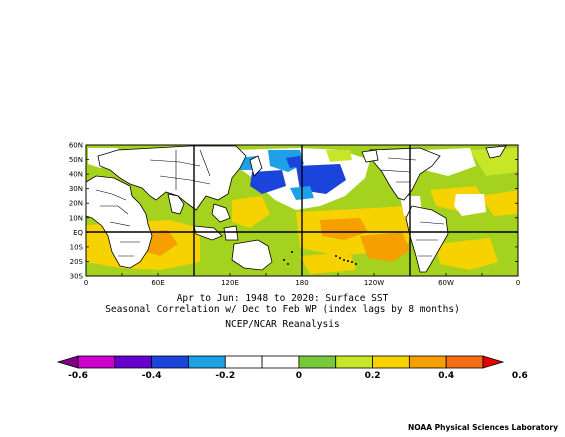  I want to click on credit-label: NOAA Physical Sciences Laboratory, so click(482, 427).